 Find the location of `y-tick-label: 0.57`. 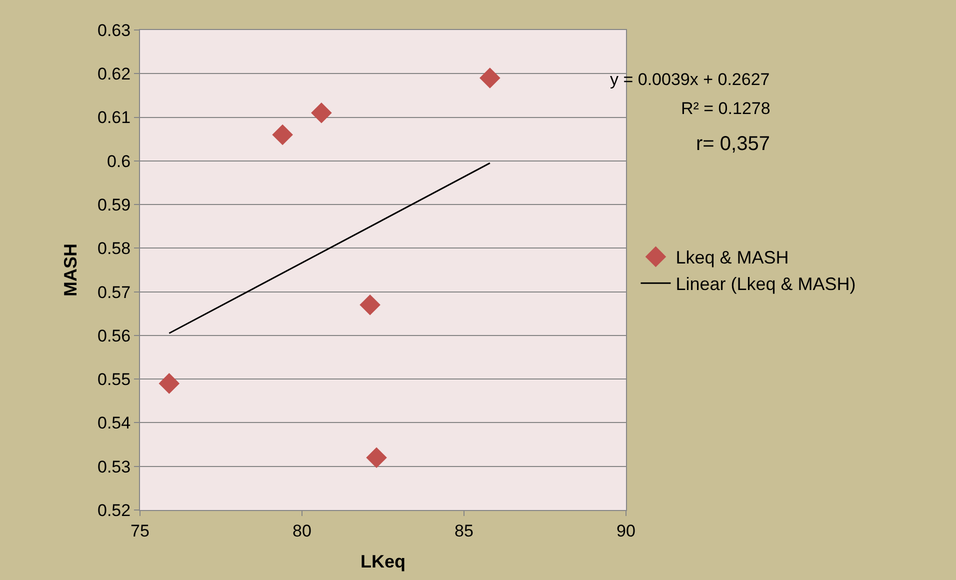

y-tick-label: 0.57 is located at coordinates (114, 292).